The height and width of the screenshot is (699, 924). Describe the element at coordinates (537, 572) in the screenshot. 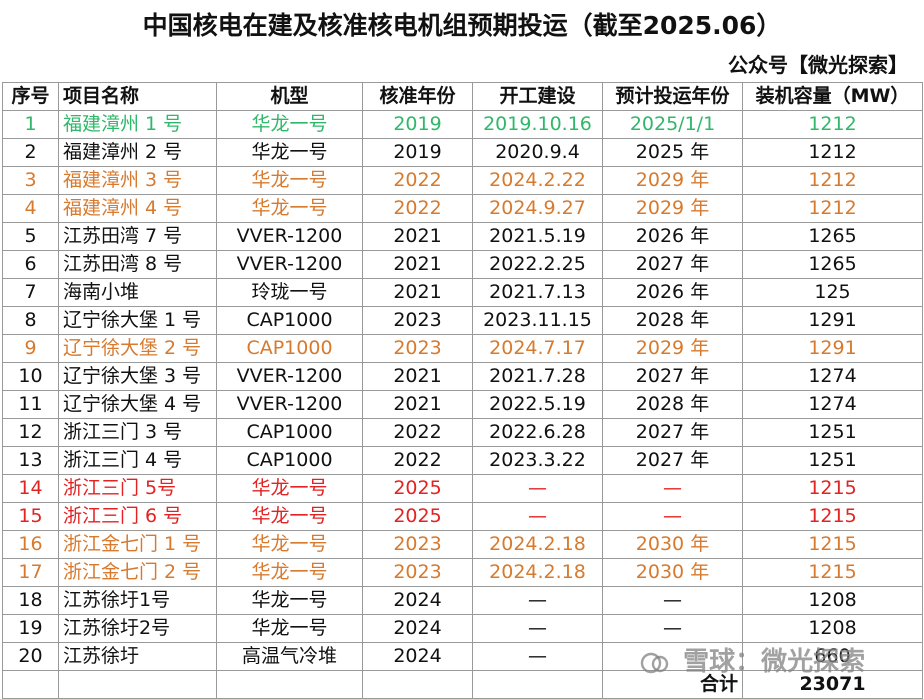

I see `construction-start: 2024.2.18` at that location.